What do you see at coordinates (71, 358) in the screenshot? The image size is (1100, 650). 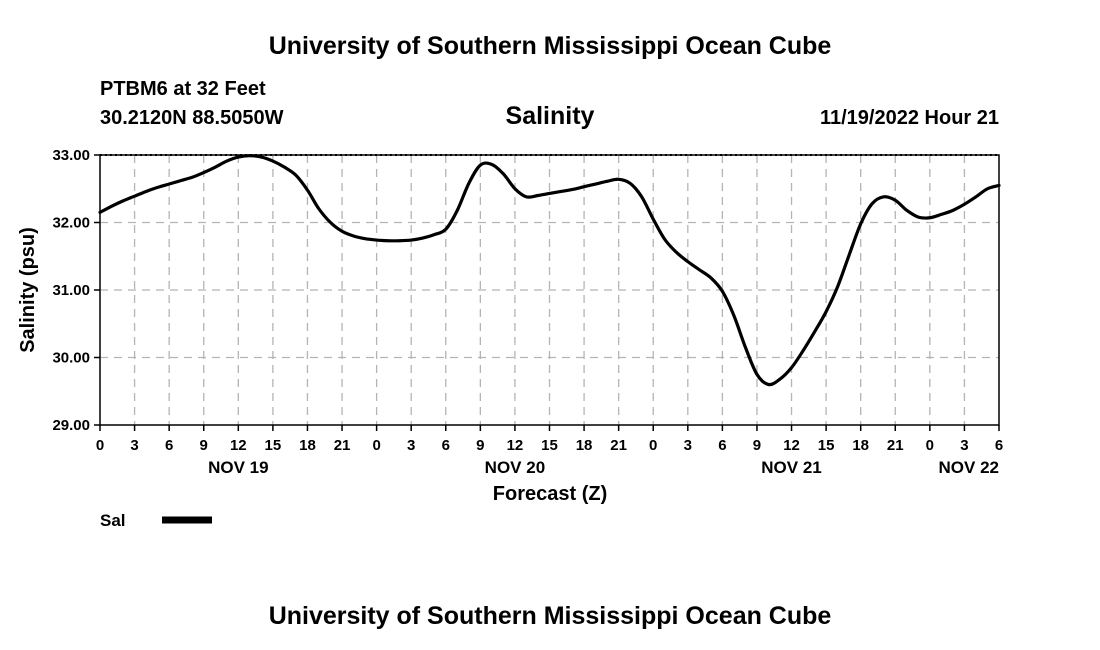 I see `y-tick-label: 30.00` at bounding box center [71, 358].